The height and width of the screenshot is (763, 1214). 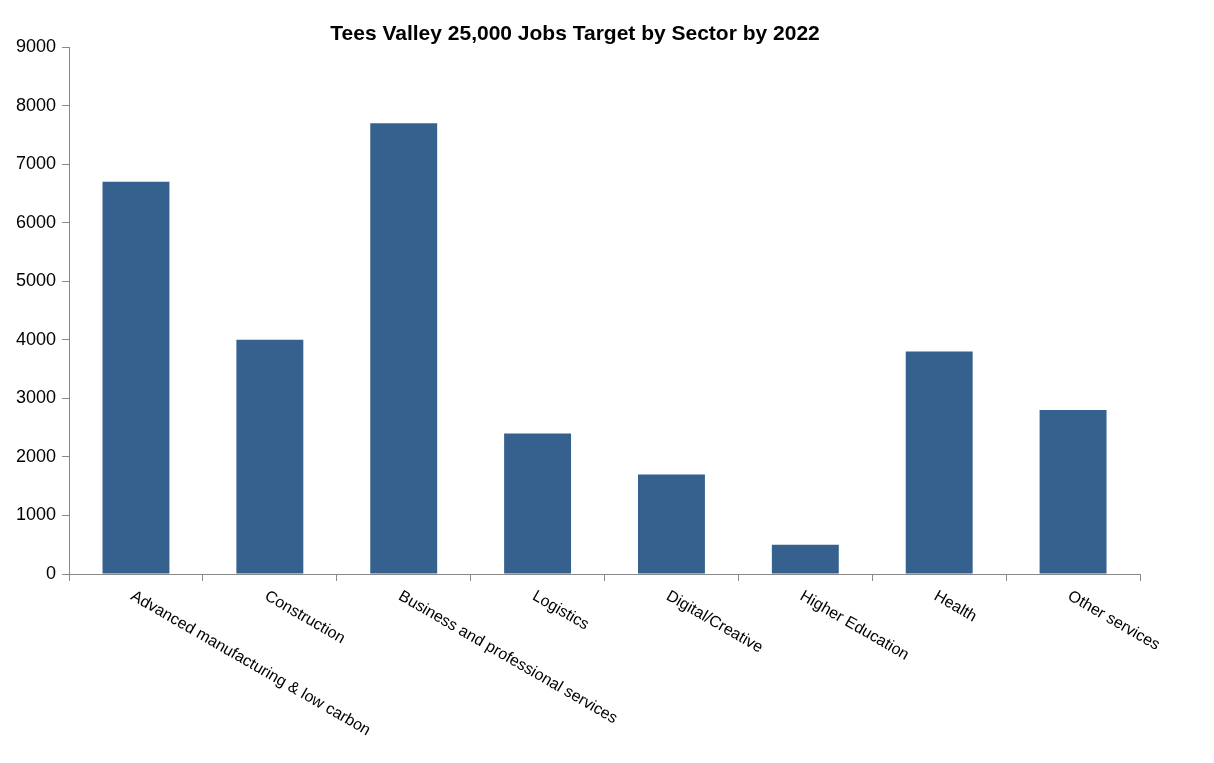 I want to click on chart-title: Tees Valley 25,000 Jobs Target by Sector by 2022, so click(x=575, y=33).